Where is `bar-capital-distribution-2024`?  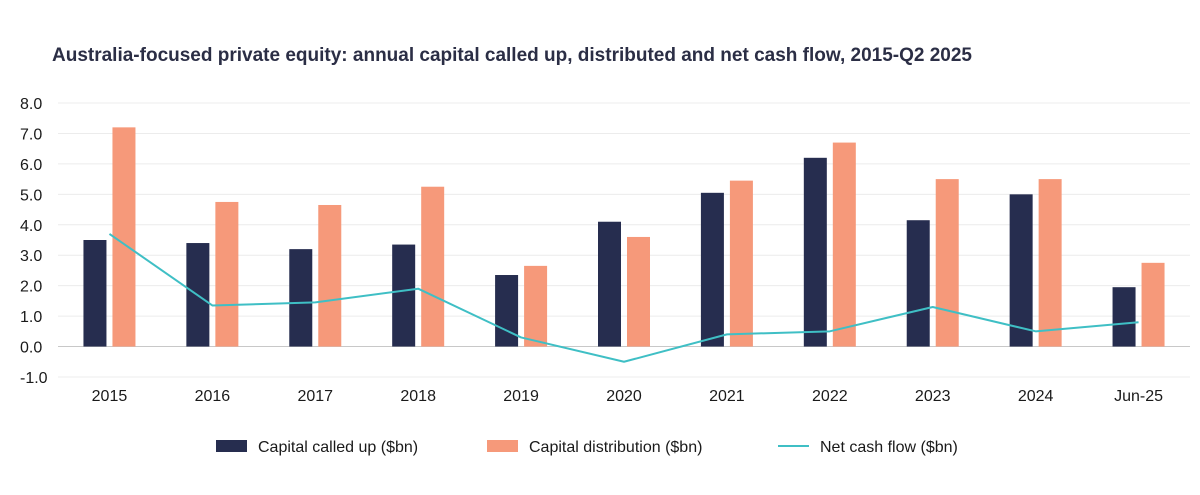 bar-capital-distribution-2024 is located at coordinates (1050, 263).